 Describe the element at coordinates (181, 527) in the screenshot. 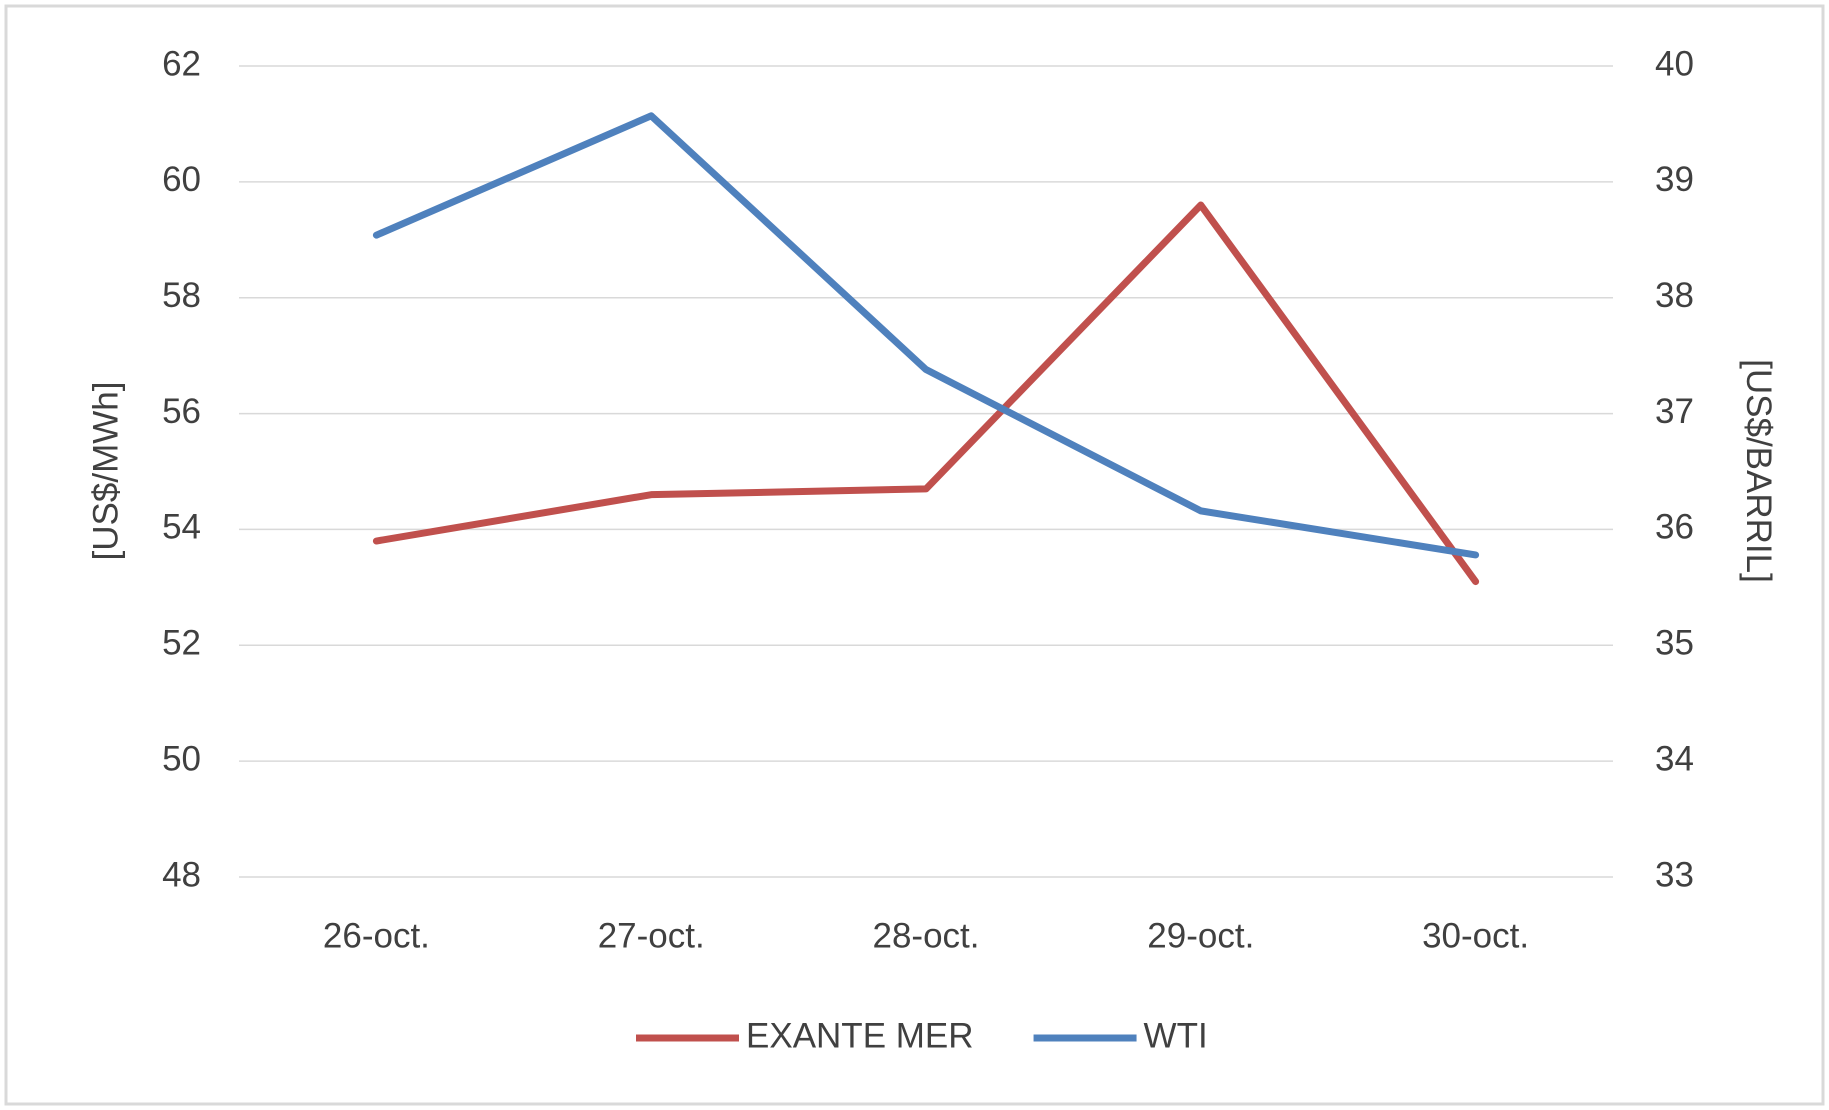

I see `y-tick-label: 54` at that location.